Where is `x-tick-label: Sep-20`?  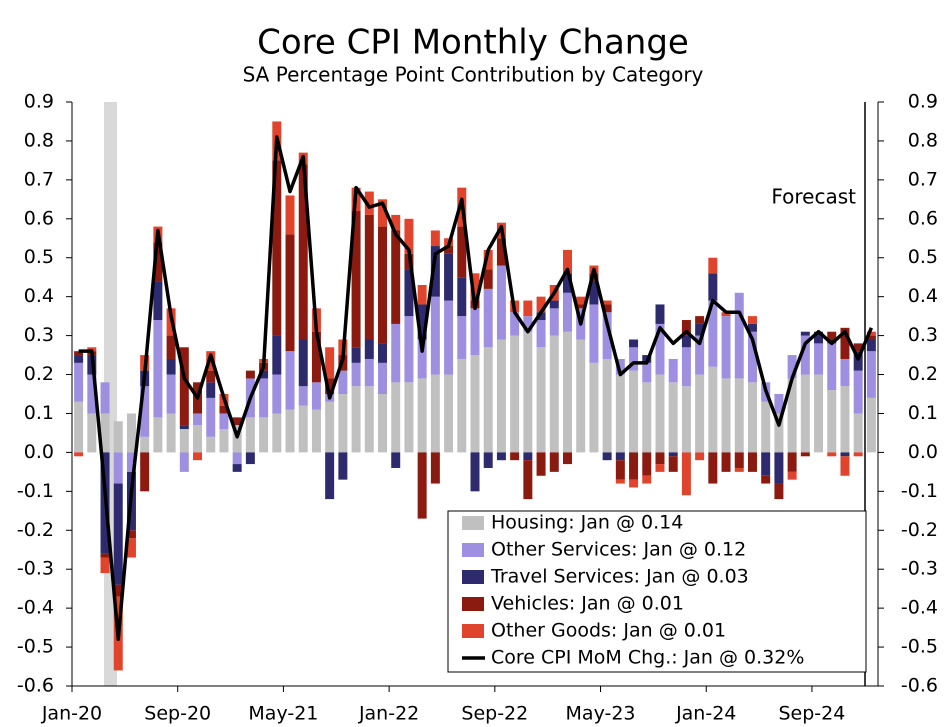 x-tick-label: Sep-20 is located at coordinates (177, 714).